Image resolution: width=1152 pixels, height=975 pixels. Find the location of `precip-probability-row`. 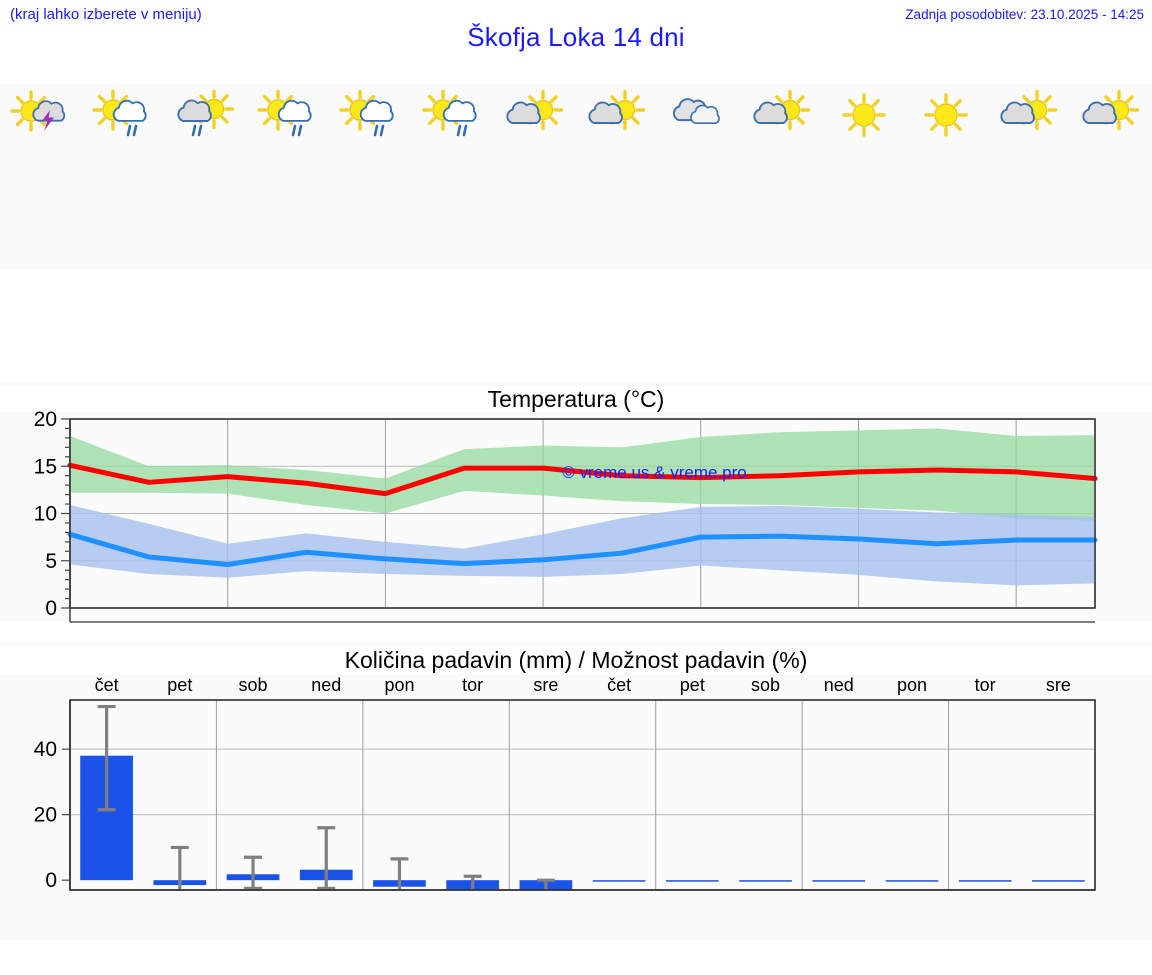

precip-probability-row is located at coordinates (576, 919).